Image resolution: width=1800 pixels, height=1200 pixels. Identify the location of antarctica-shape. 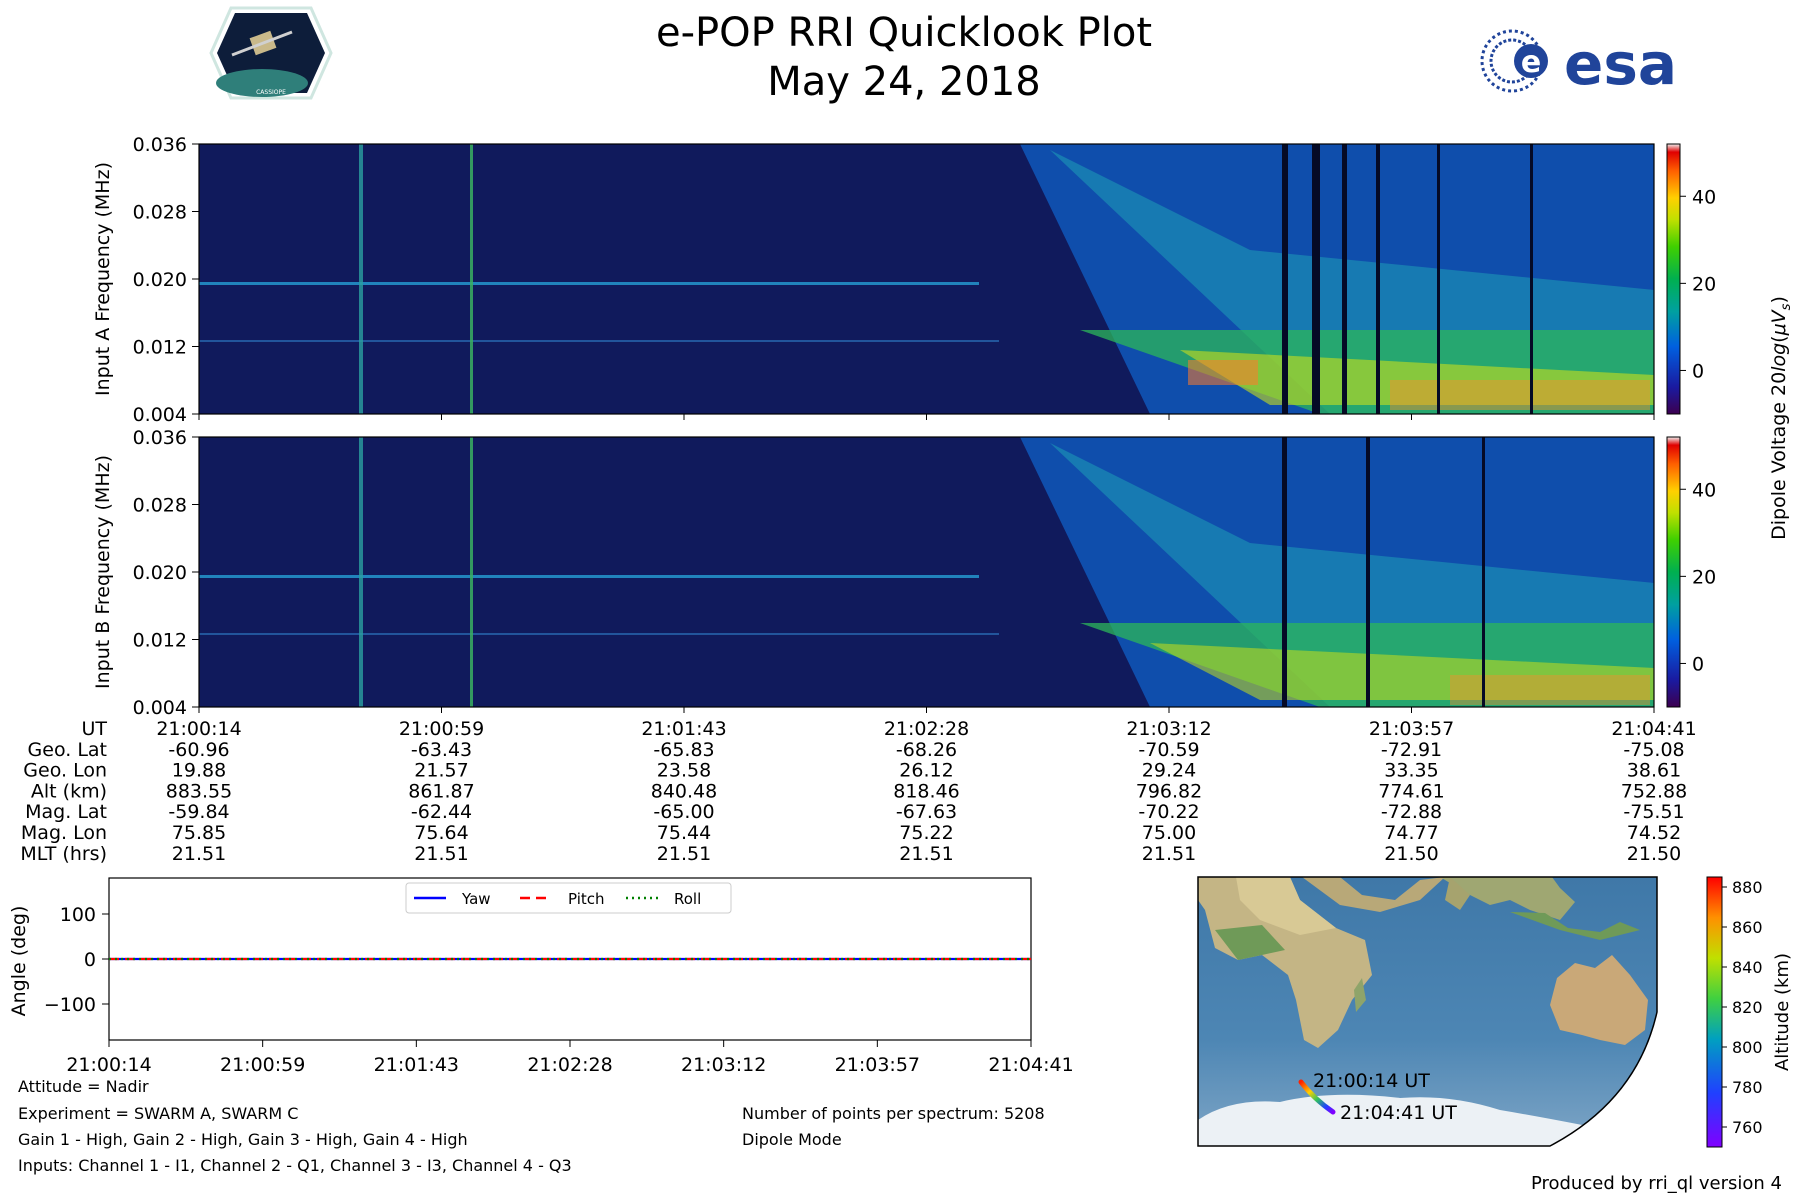
(1427, 1120).